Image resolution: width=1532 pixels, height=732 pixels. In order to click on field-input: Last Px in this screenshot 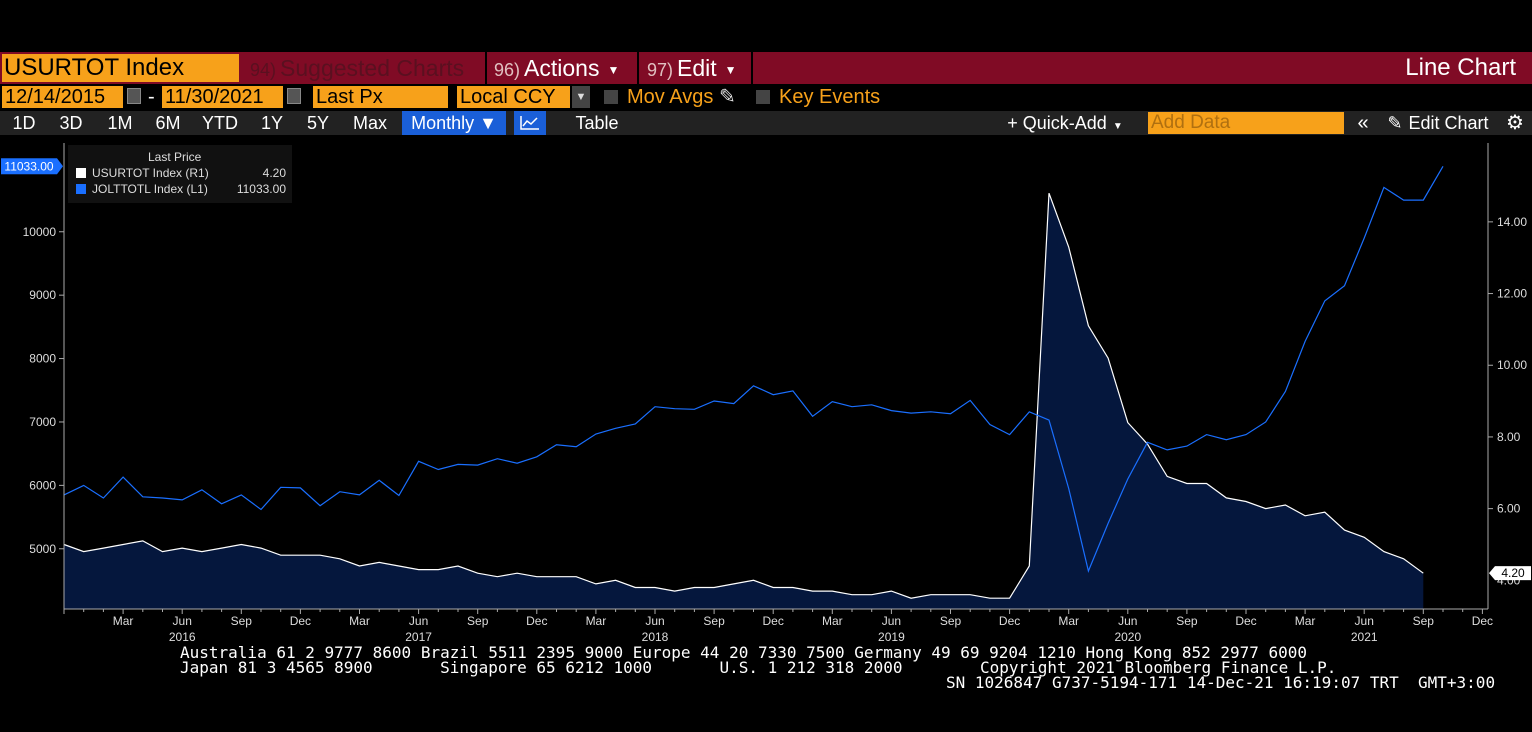, I will do `click(380, 97)`.